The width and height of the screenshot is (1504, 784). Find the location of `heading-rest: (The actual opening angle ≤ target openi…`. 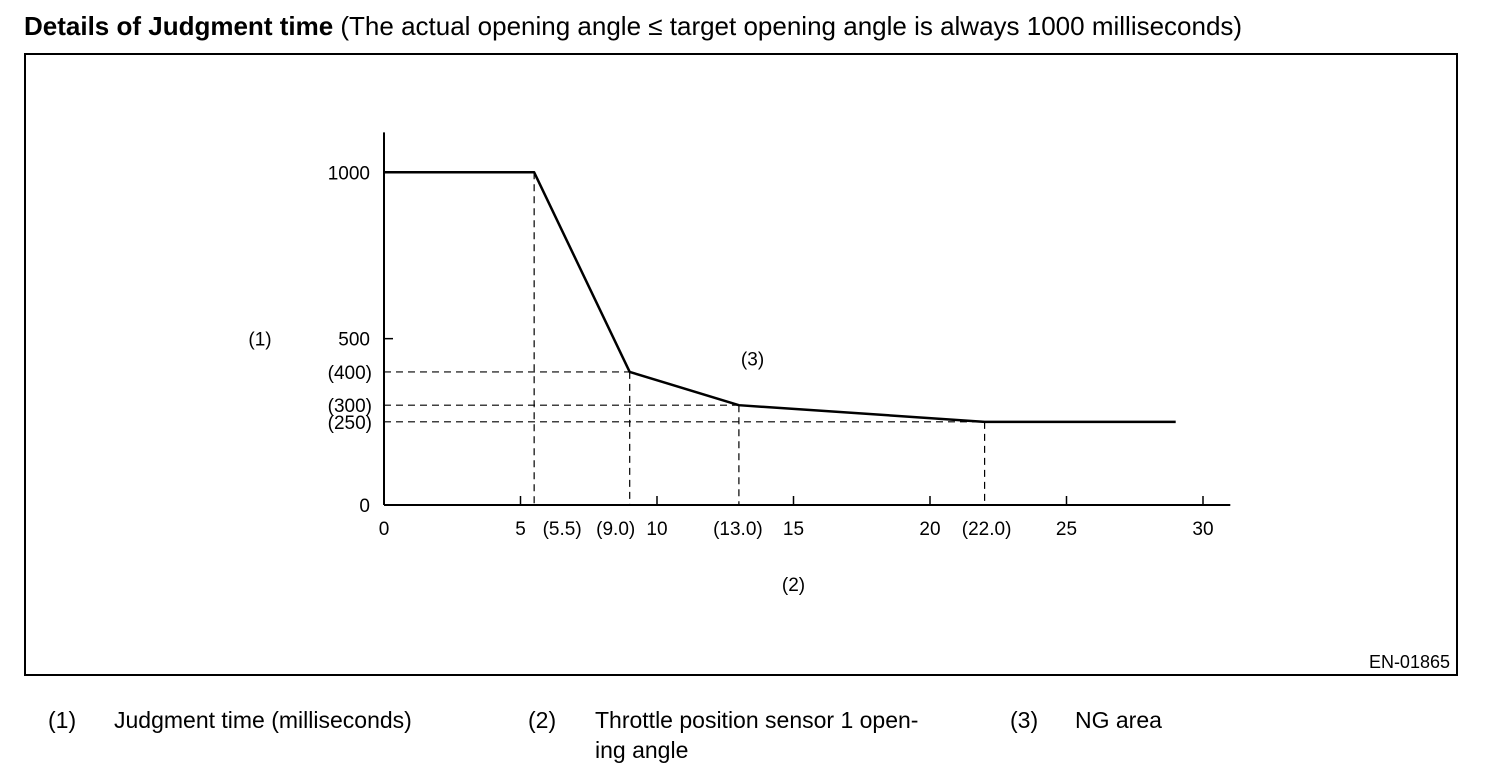

heading-rest: (The actual opening angle ≤ target openi… is located at coordinates (788, 26).